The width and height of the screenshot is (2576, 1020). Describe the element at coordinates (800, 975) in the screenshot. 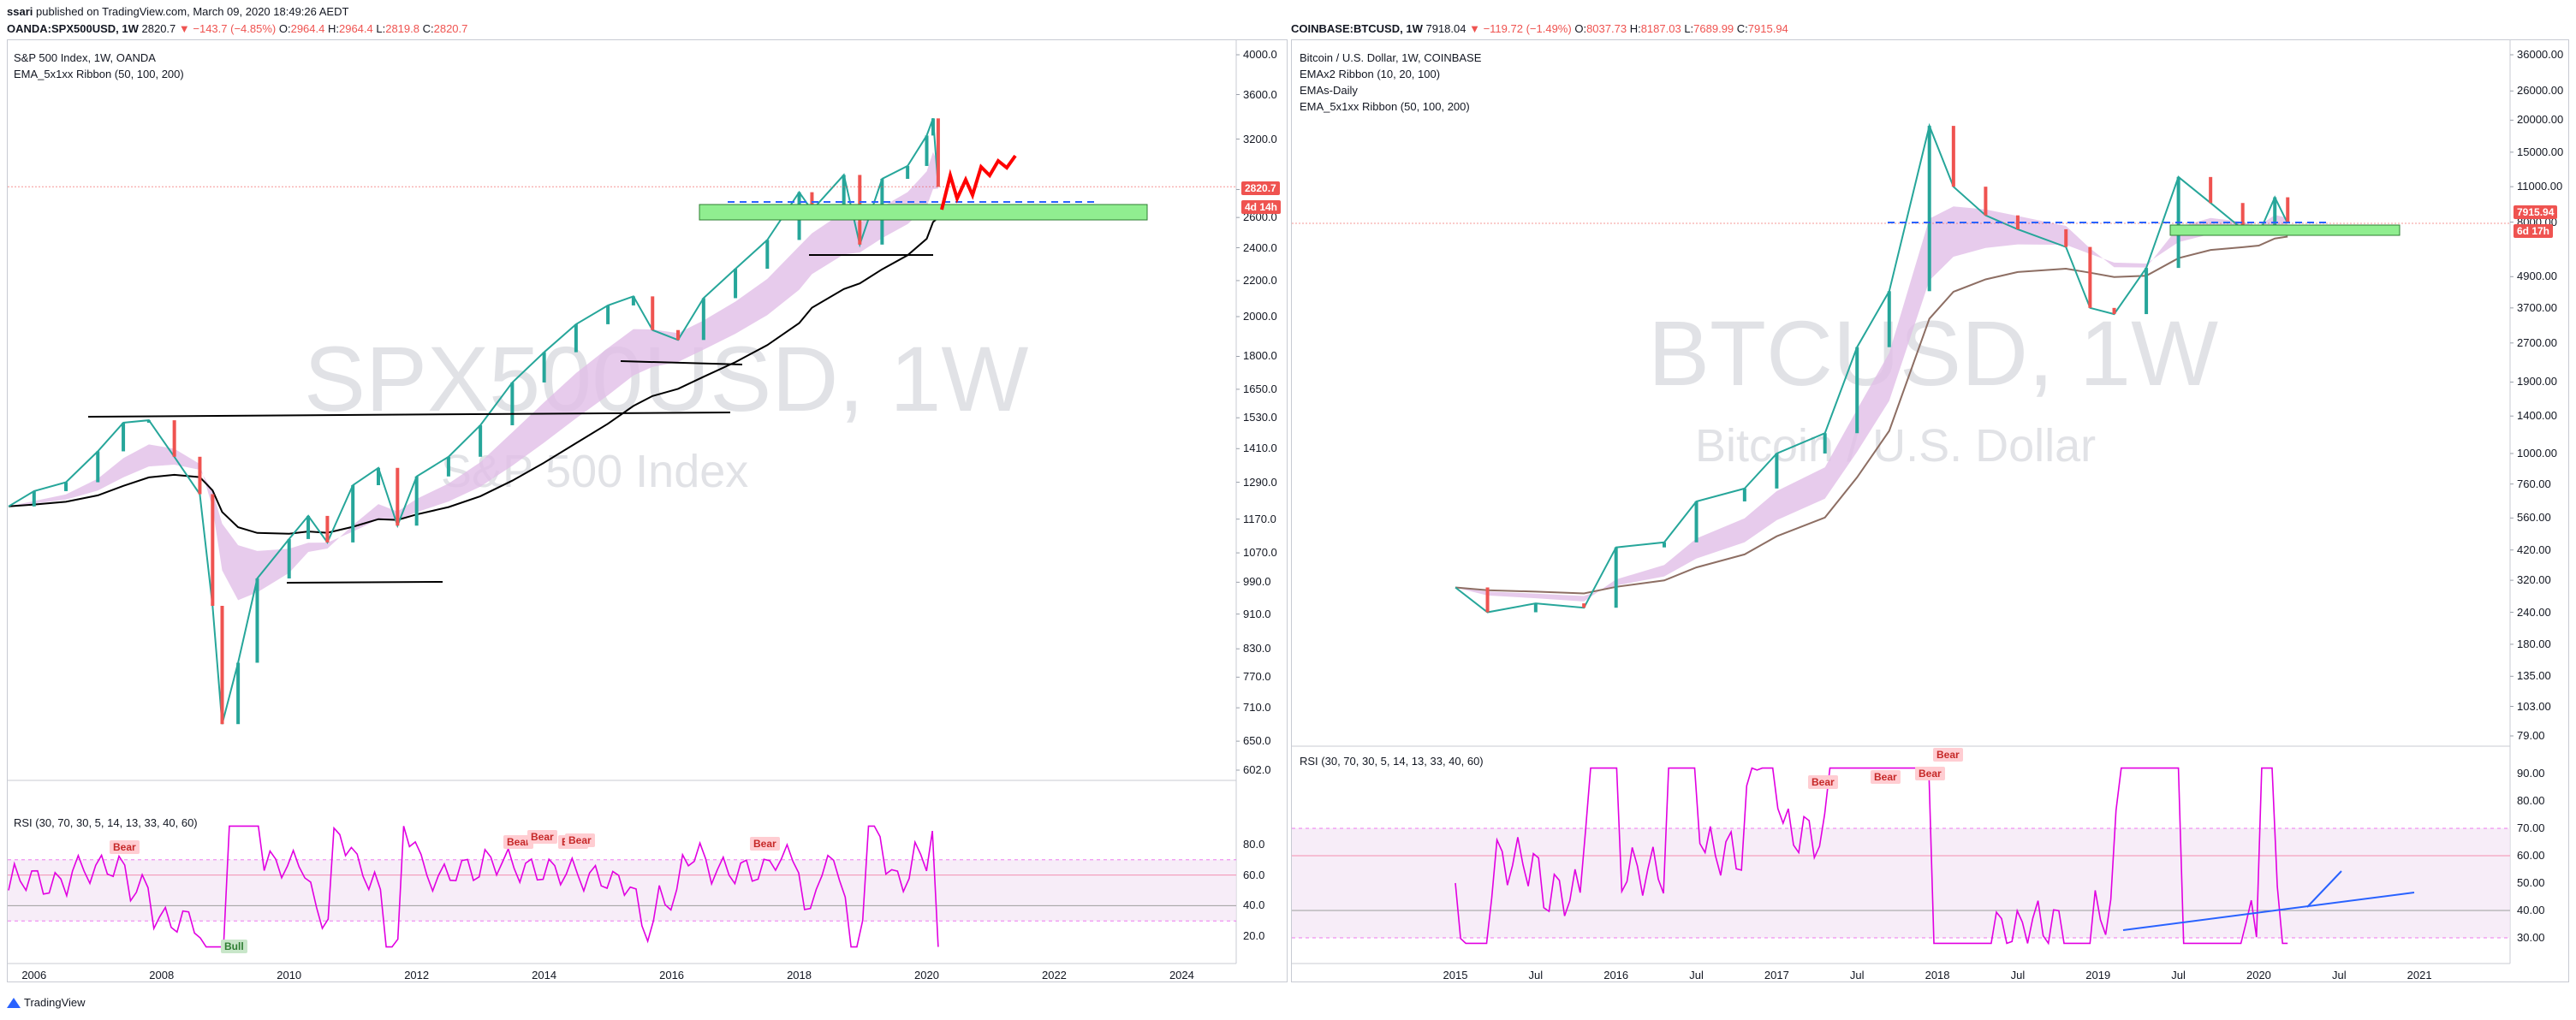

I see `left-time-tick-label: 2018` at that location.